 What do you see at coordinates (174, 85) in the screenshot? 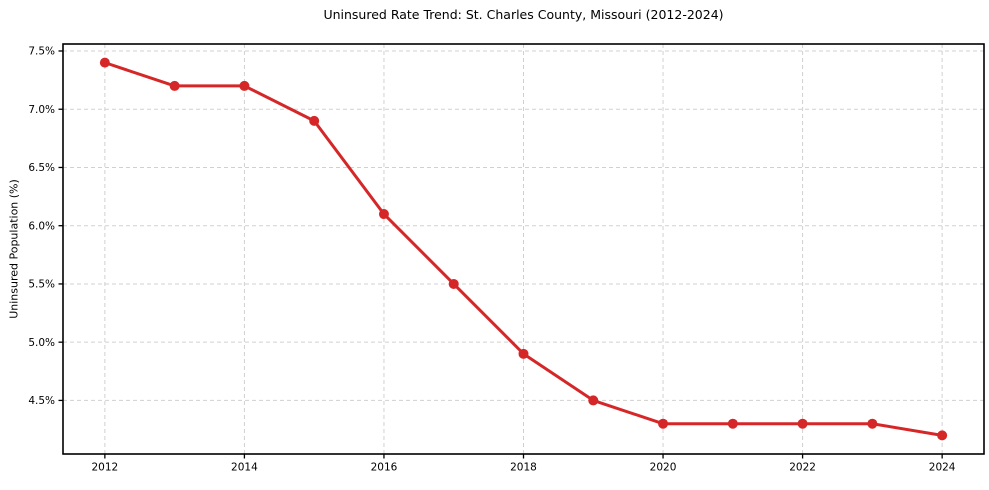
I see `data-point-2013` at bounding box center [174, 85].